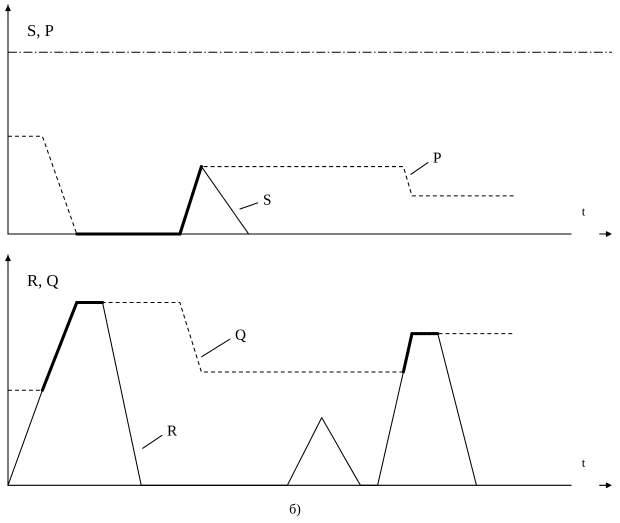  Describe the element at coordinates (172, 431) in the screenshot. I see `text: R` at that location.